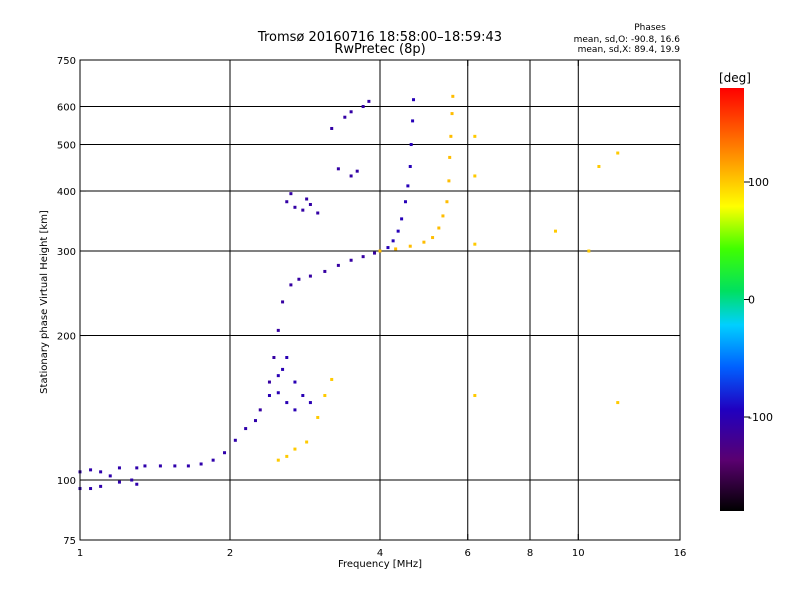 Image resolution: width=800 pixels, height=600 pixels. What do you see at coordinates (69, 541) in the screenshot?
I see `y-tick-label: 75` at bounding box center [69, 541].